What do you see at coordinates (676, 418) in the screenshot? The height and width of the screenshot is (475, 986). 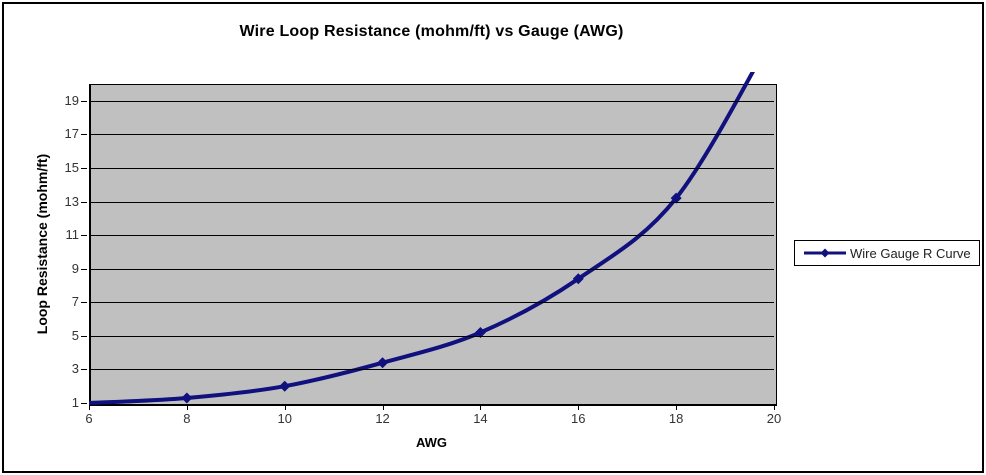 I see `x-tick-label: 18` at bounding box center [676, 418].